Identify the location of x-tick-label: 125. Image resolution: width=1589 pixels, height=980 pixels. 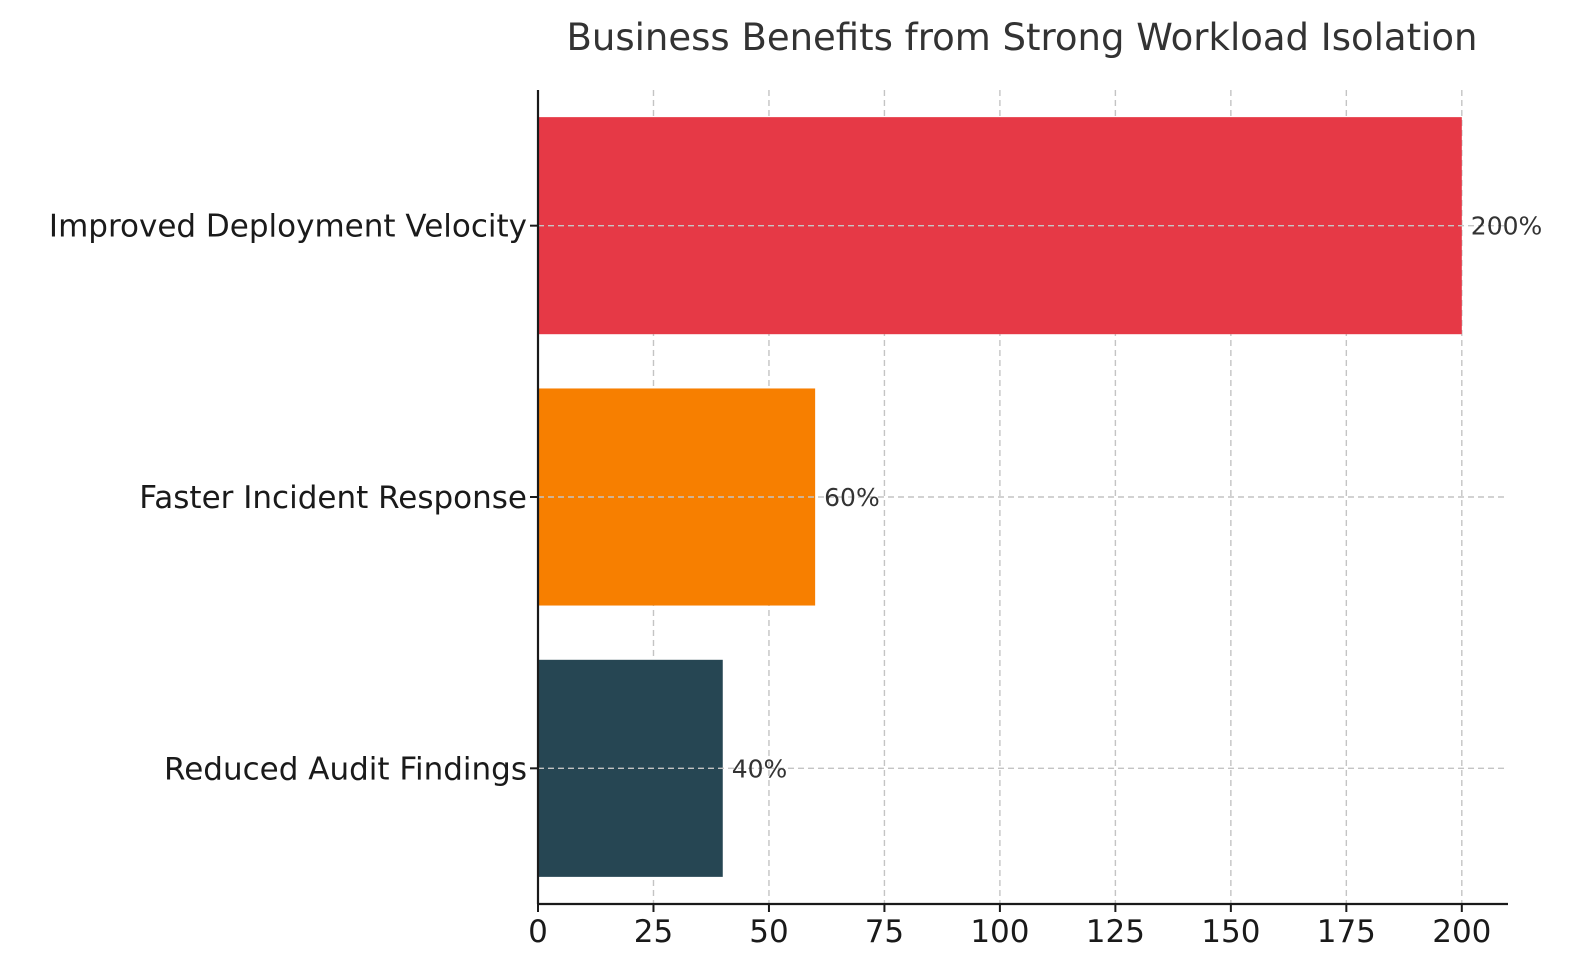
(1115, 932).